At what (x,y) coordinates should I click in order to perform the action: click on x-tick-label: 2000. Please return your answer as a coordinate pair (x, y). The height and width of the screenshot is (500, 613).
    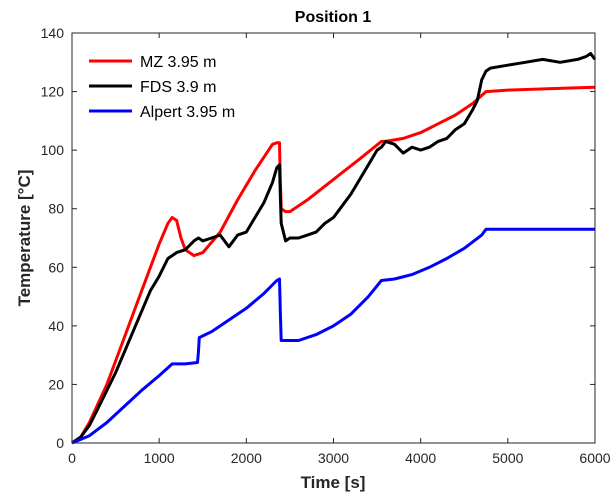
    Looking at the image, I should click on (246, 458).